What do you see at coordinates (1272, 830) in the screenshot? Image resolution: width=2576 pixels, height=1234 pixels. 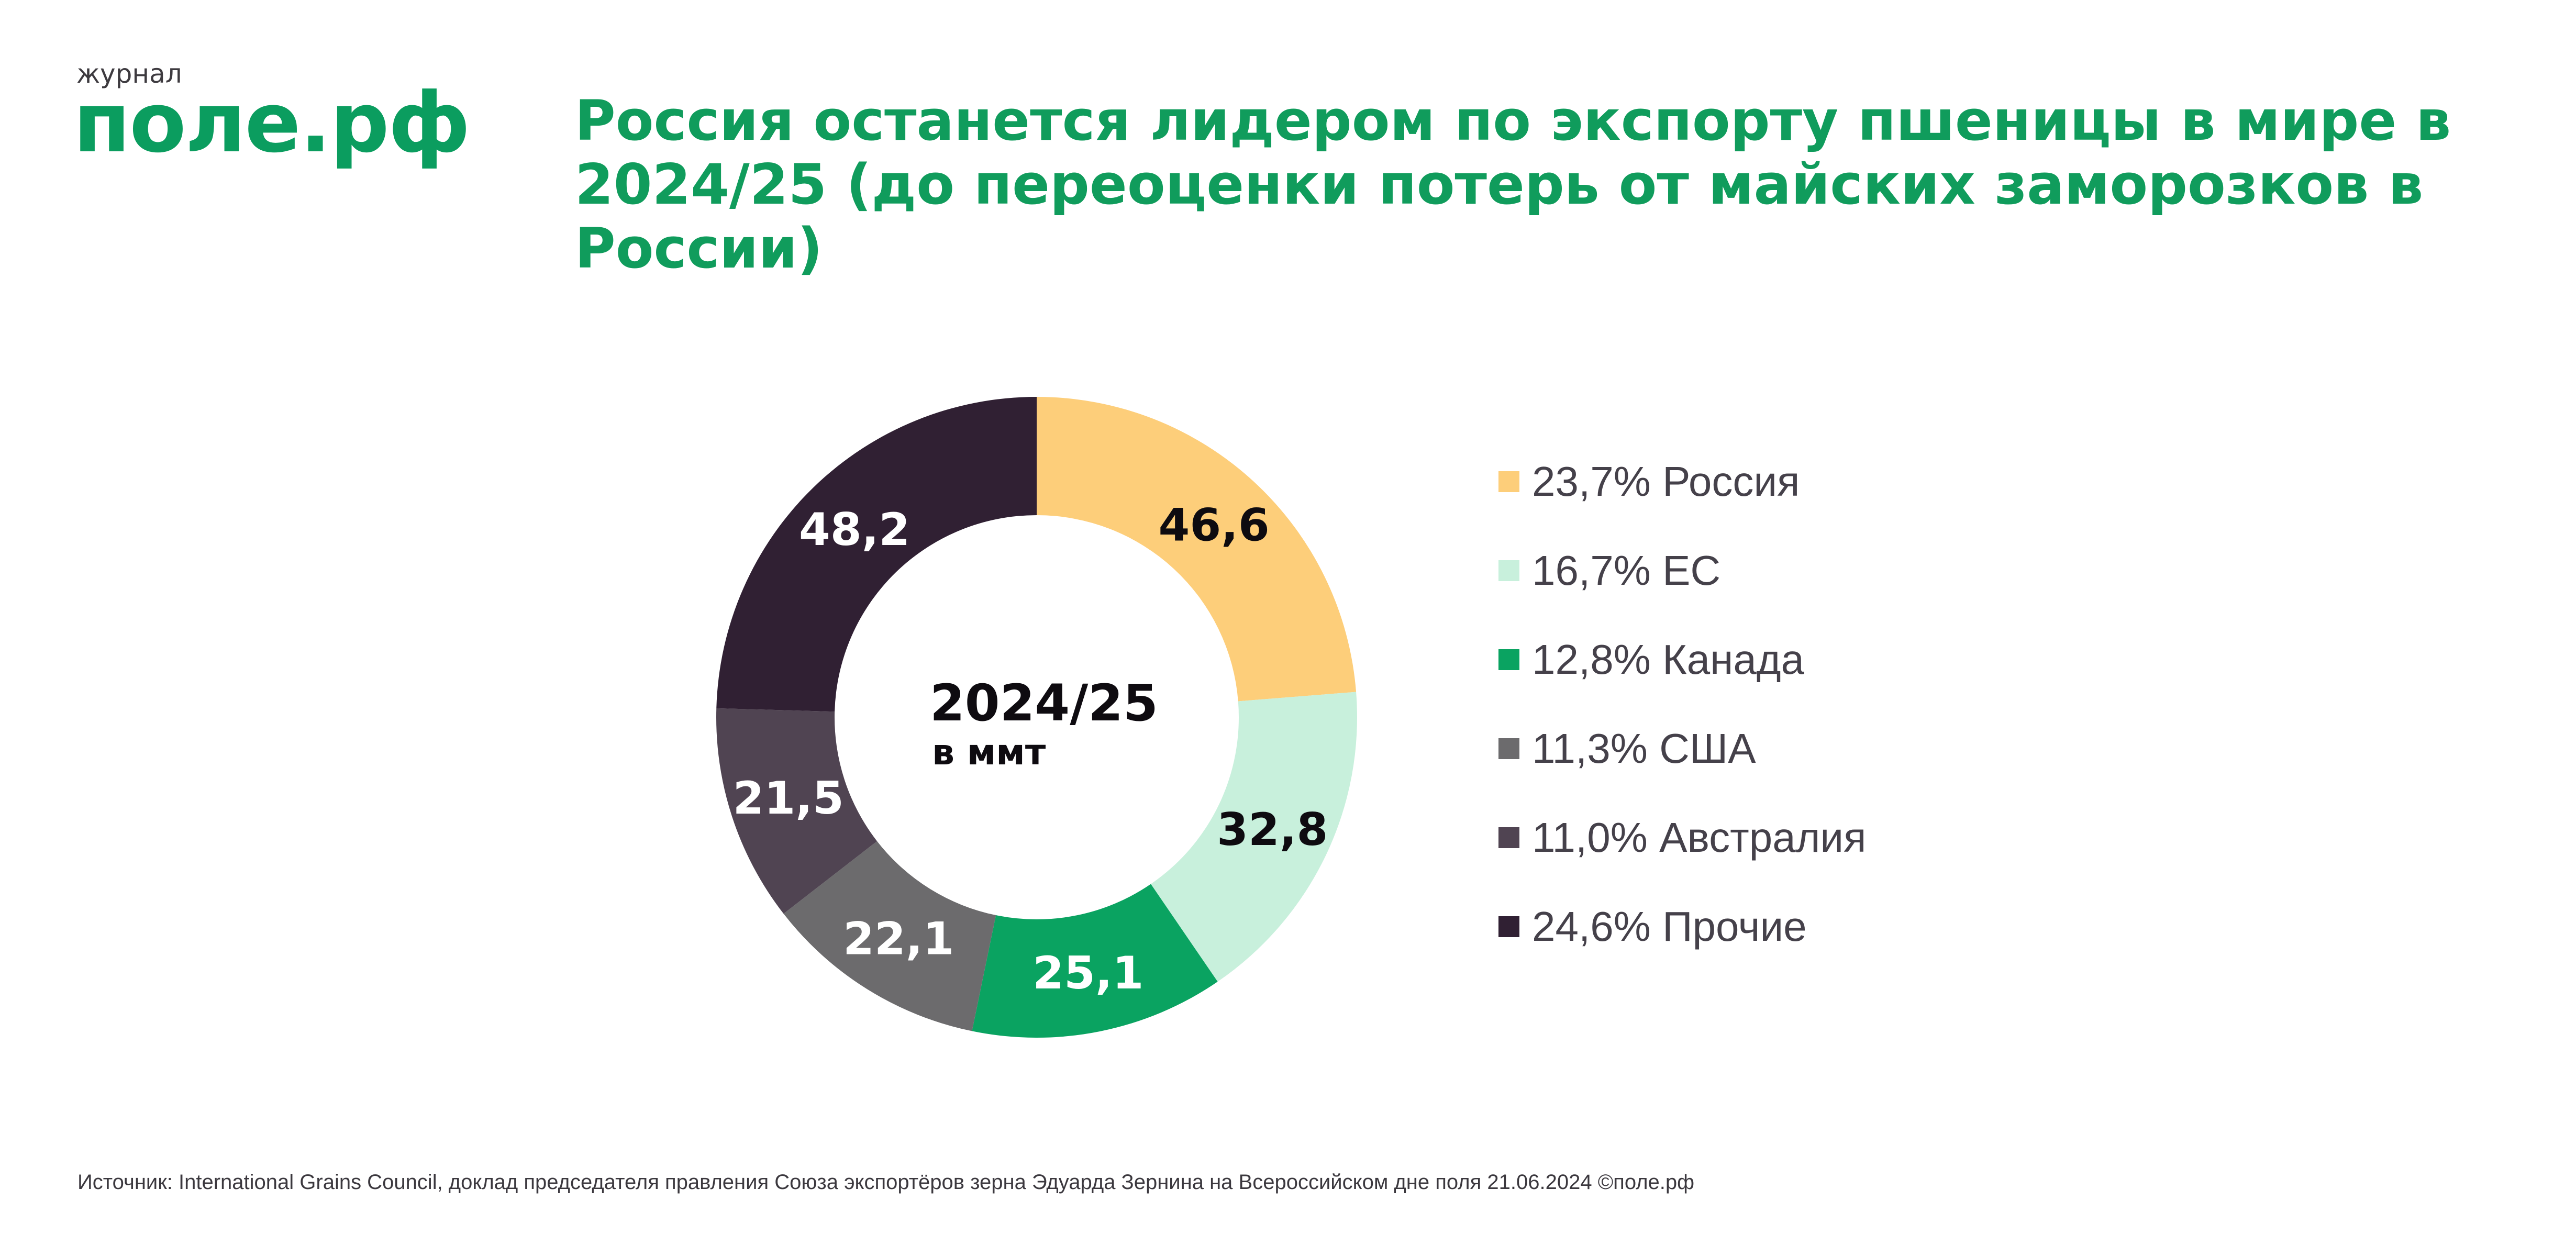 I see `donut-slice-label: 32,8` at bounding box center [1272, 830].